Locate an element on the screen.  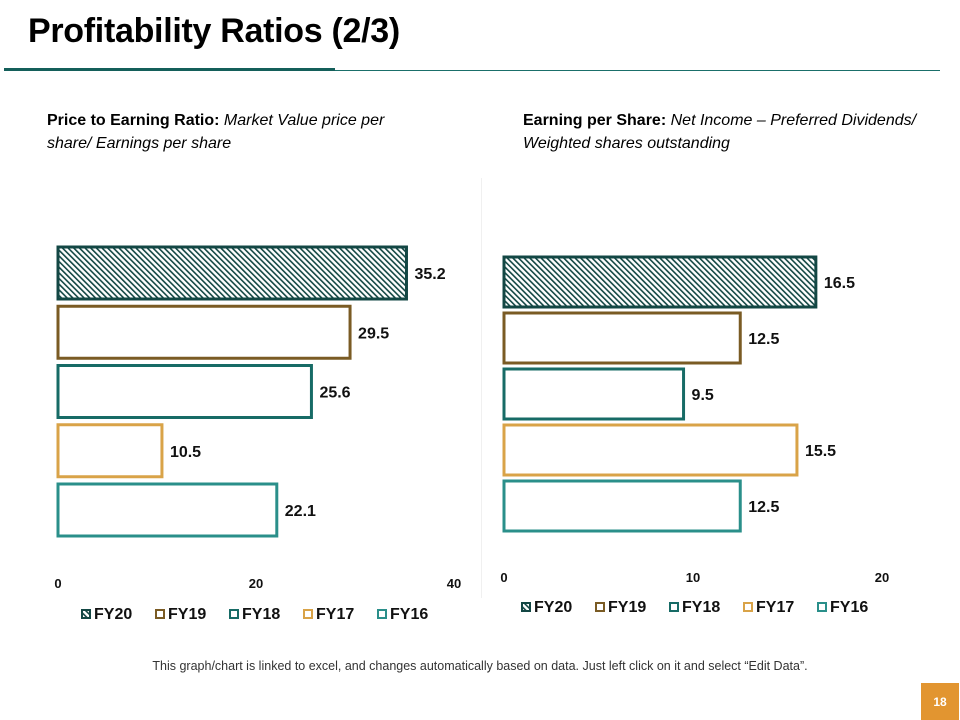
eps-legend-label-fy20: FY20 is located at coordinates (553, 607).